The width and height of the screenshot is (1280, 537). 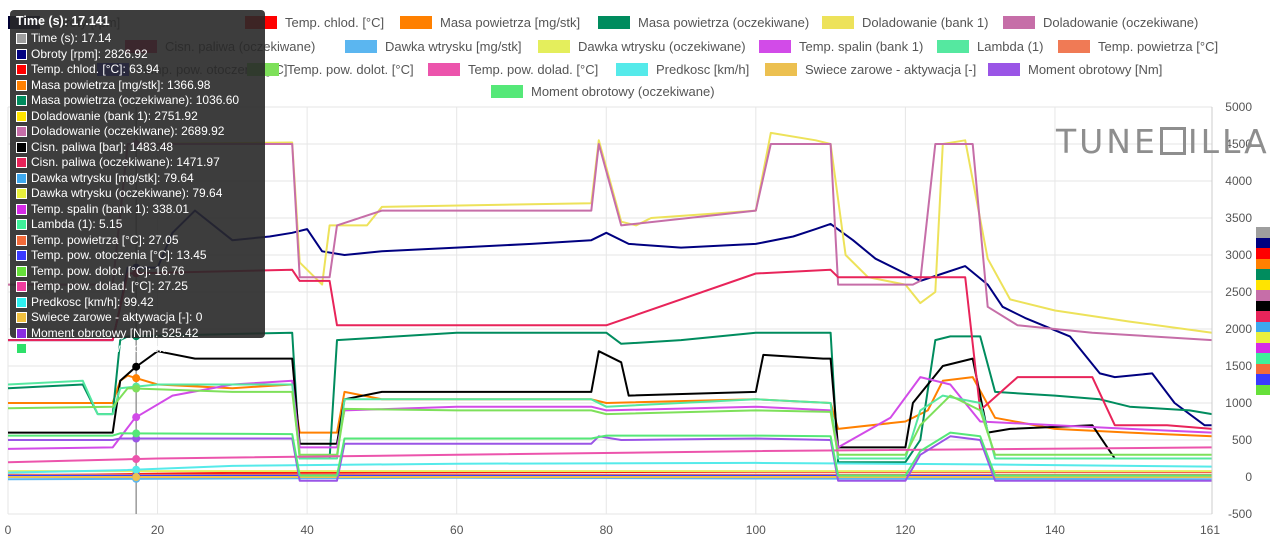 I want to click on legend-label: Temp. powietrza [°C], so click(x=1158, y=46).